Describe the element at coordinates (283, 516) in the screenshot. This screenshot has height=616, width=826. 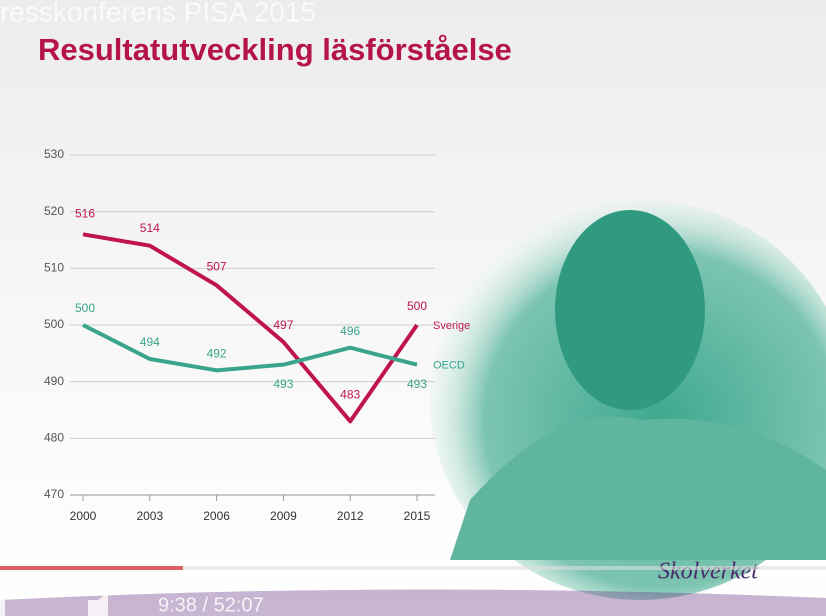
I see `x-tick-label: 2009` at that location.